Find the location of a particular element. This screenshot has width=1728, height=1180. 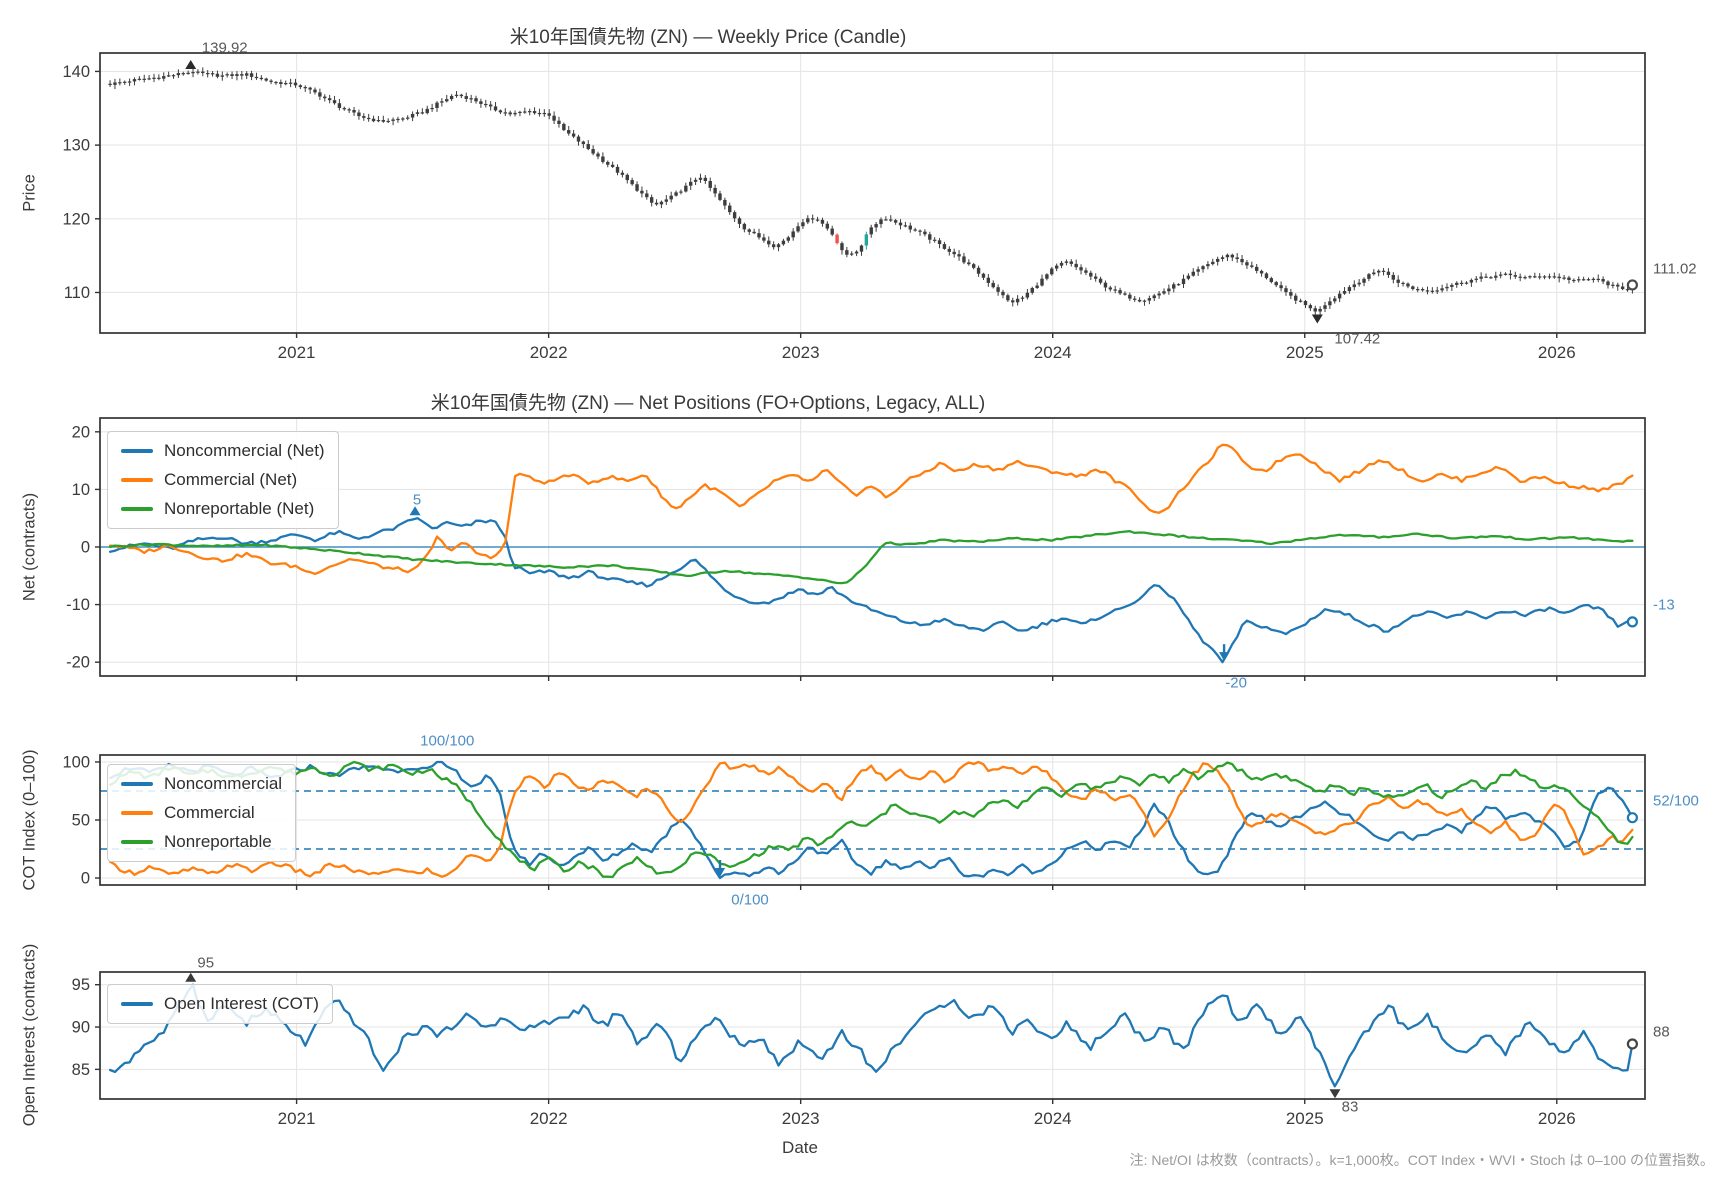

x-tick-label: 2023 is located at coordinates (801, 1118).